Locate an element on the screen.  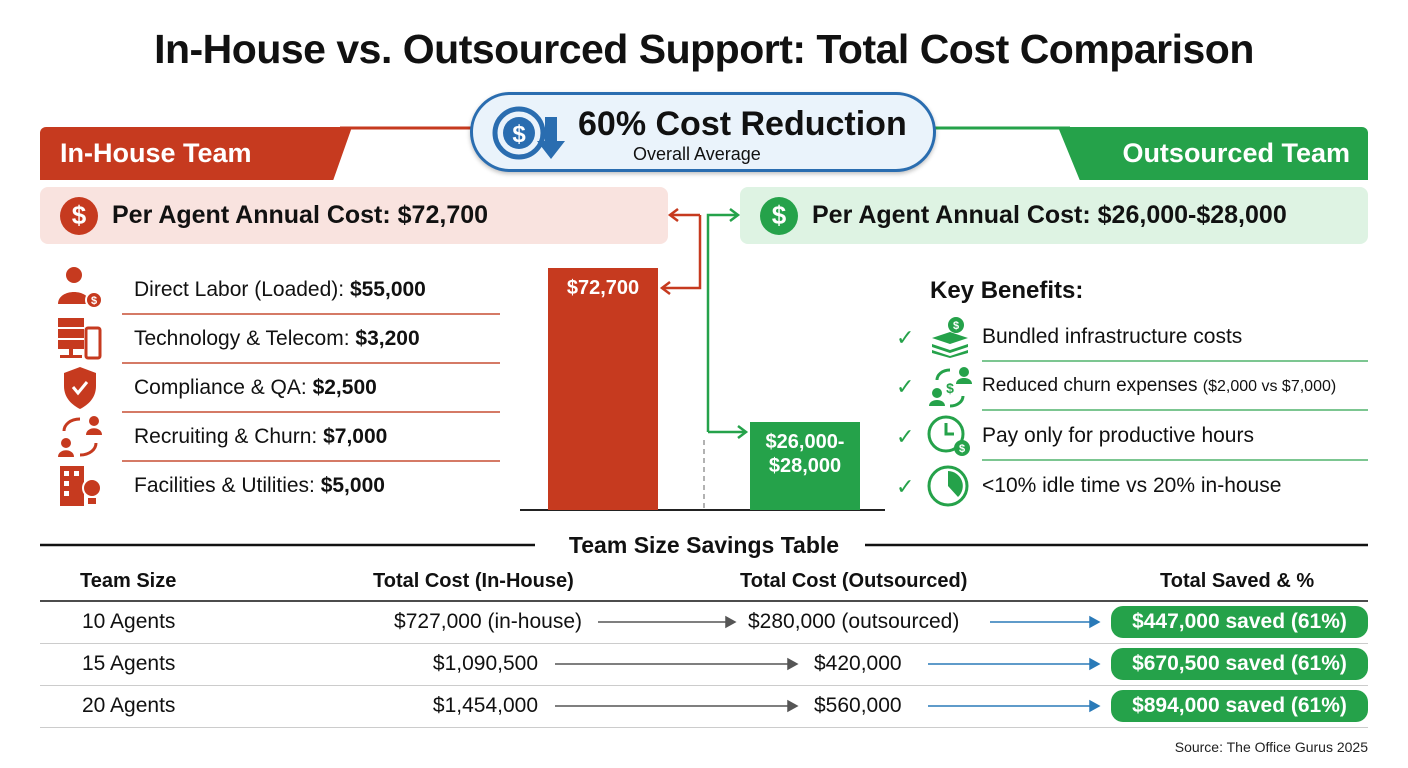
gray-arrows is located at coordinates (677, 664).